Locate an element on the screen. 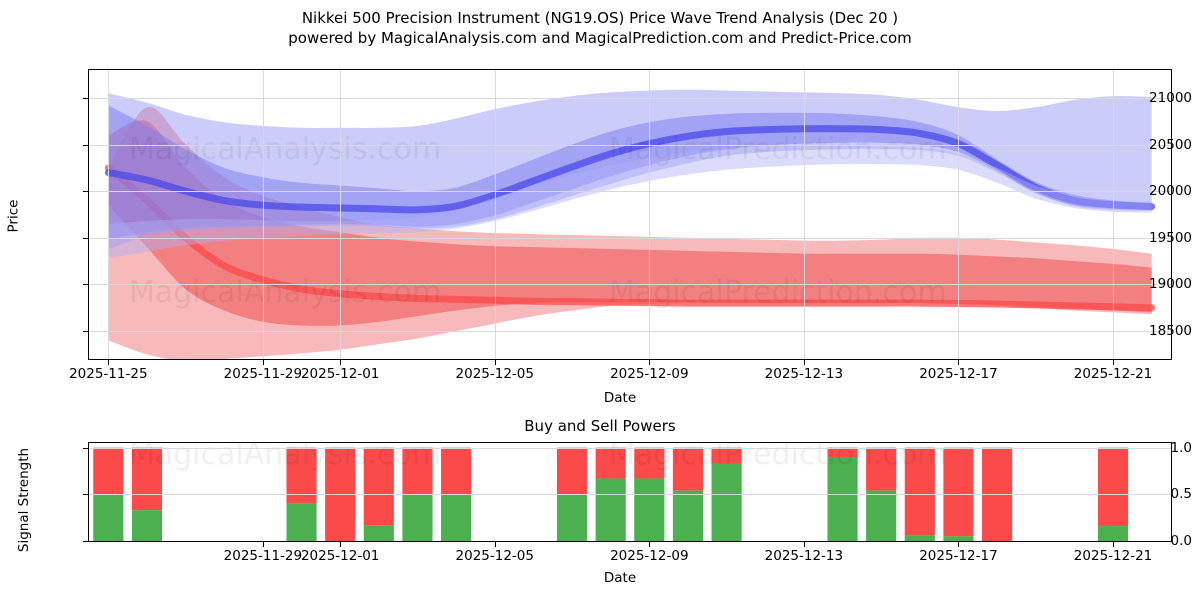 The width and height of the screenshot is (1200, 600). price-y-tick: 20000 is located at coordinates (1170, 191).